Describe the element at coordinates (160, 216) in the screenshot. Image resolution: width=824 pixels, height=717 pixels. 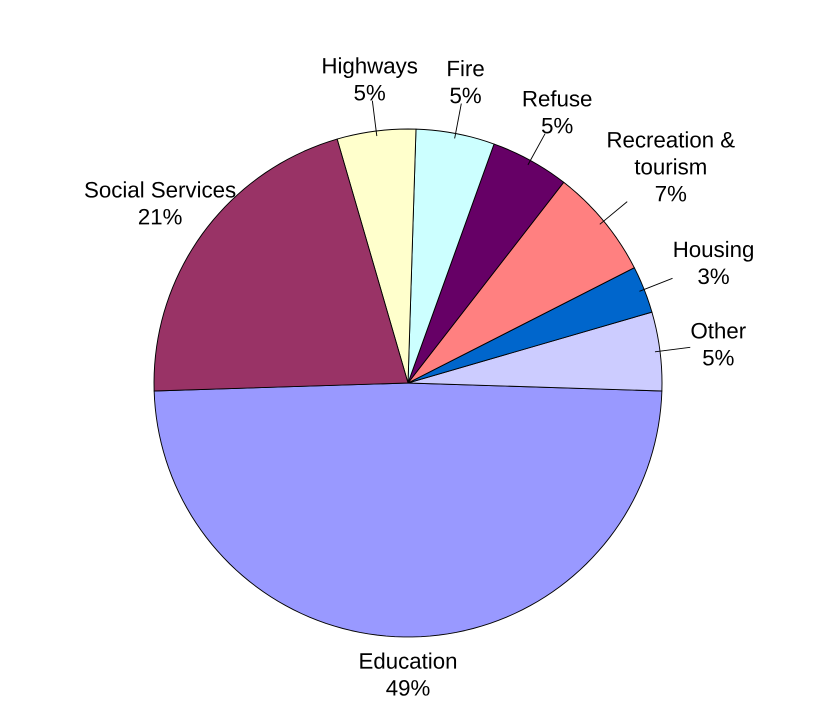
I see `data-label: 21%` at that location.